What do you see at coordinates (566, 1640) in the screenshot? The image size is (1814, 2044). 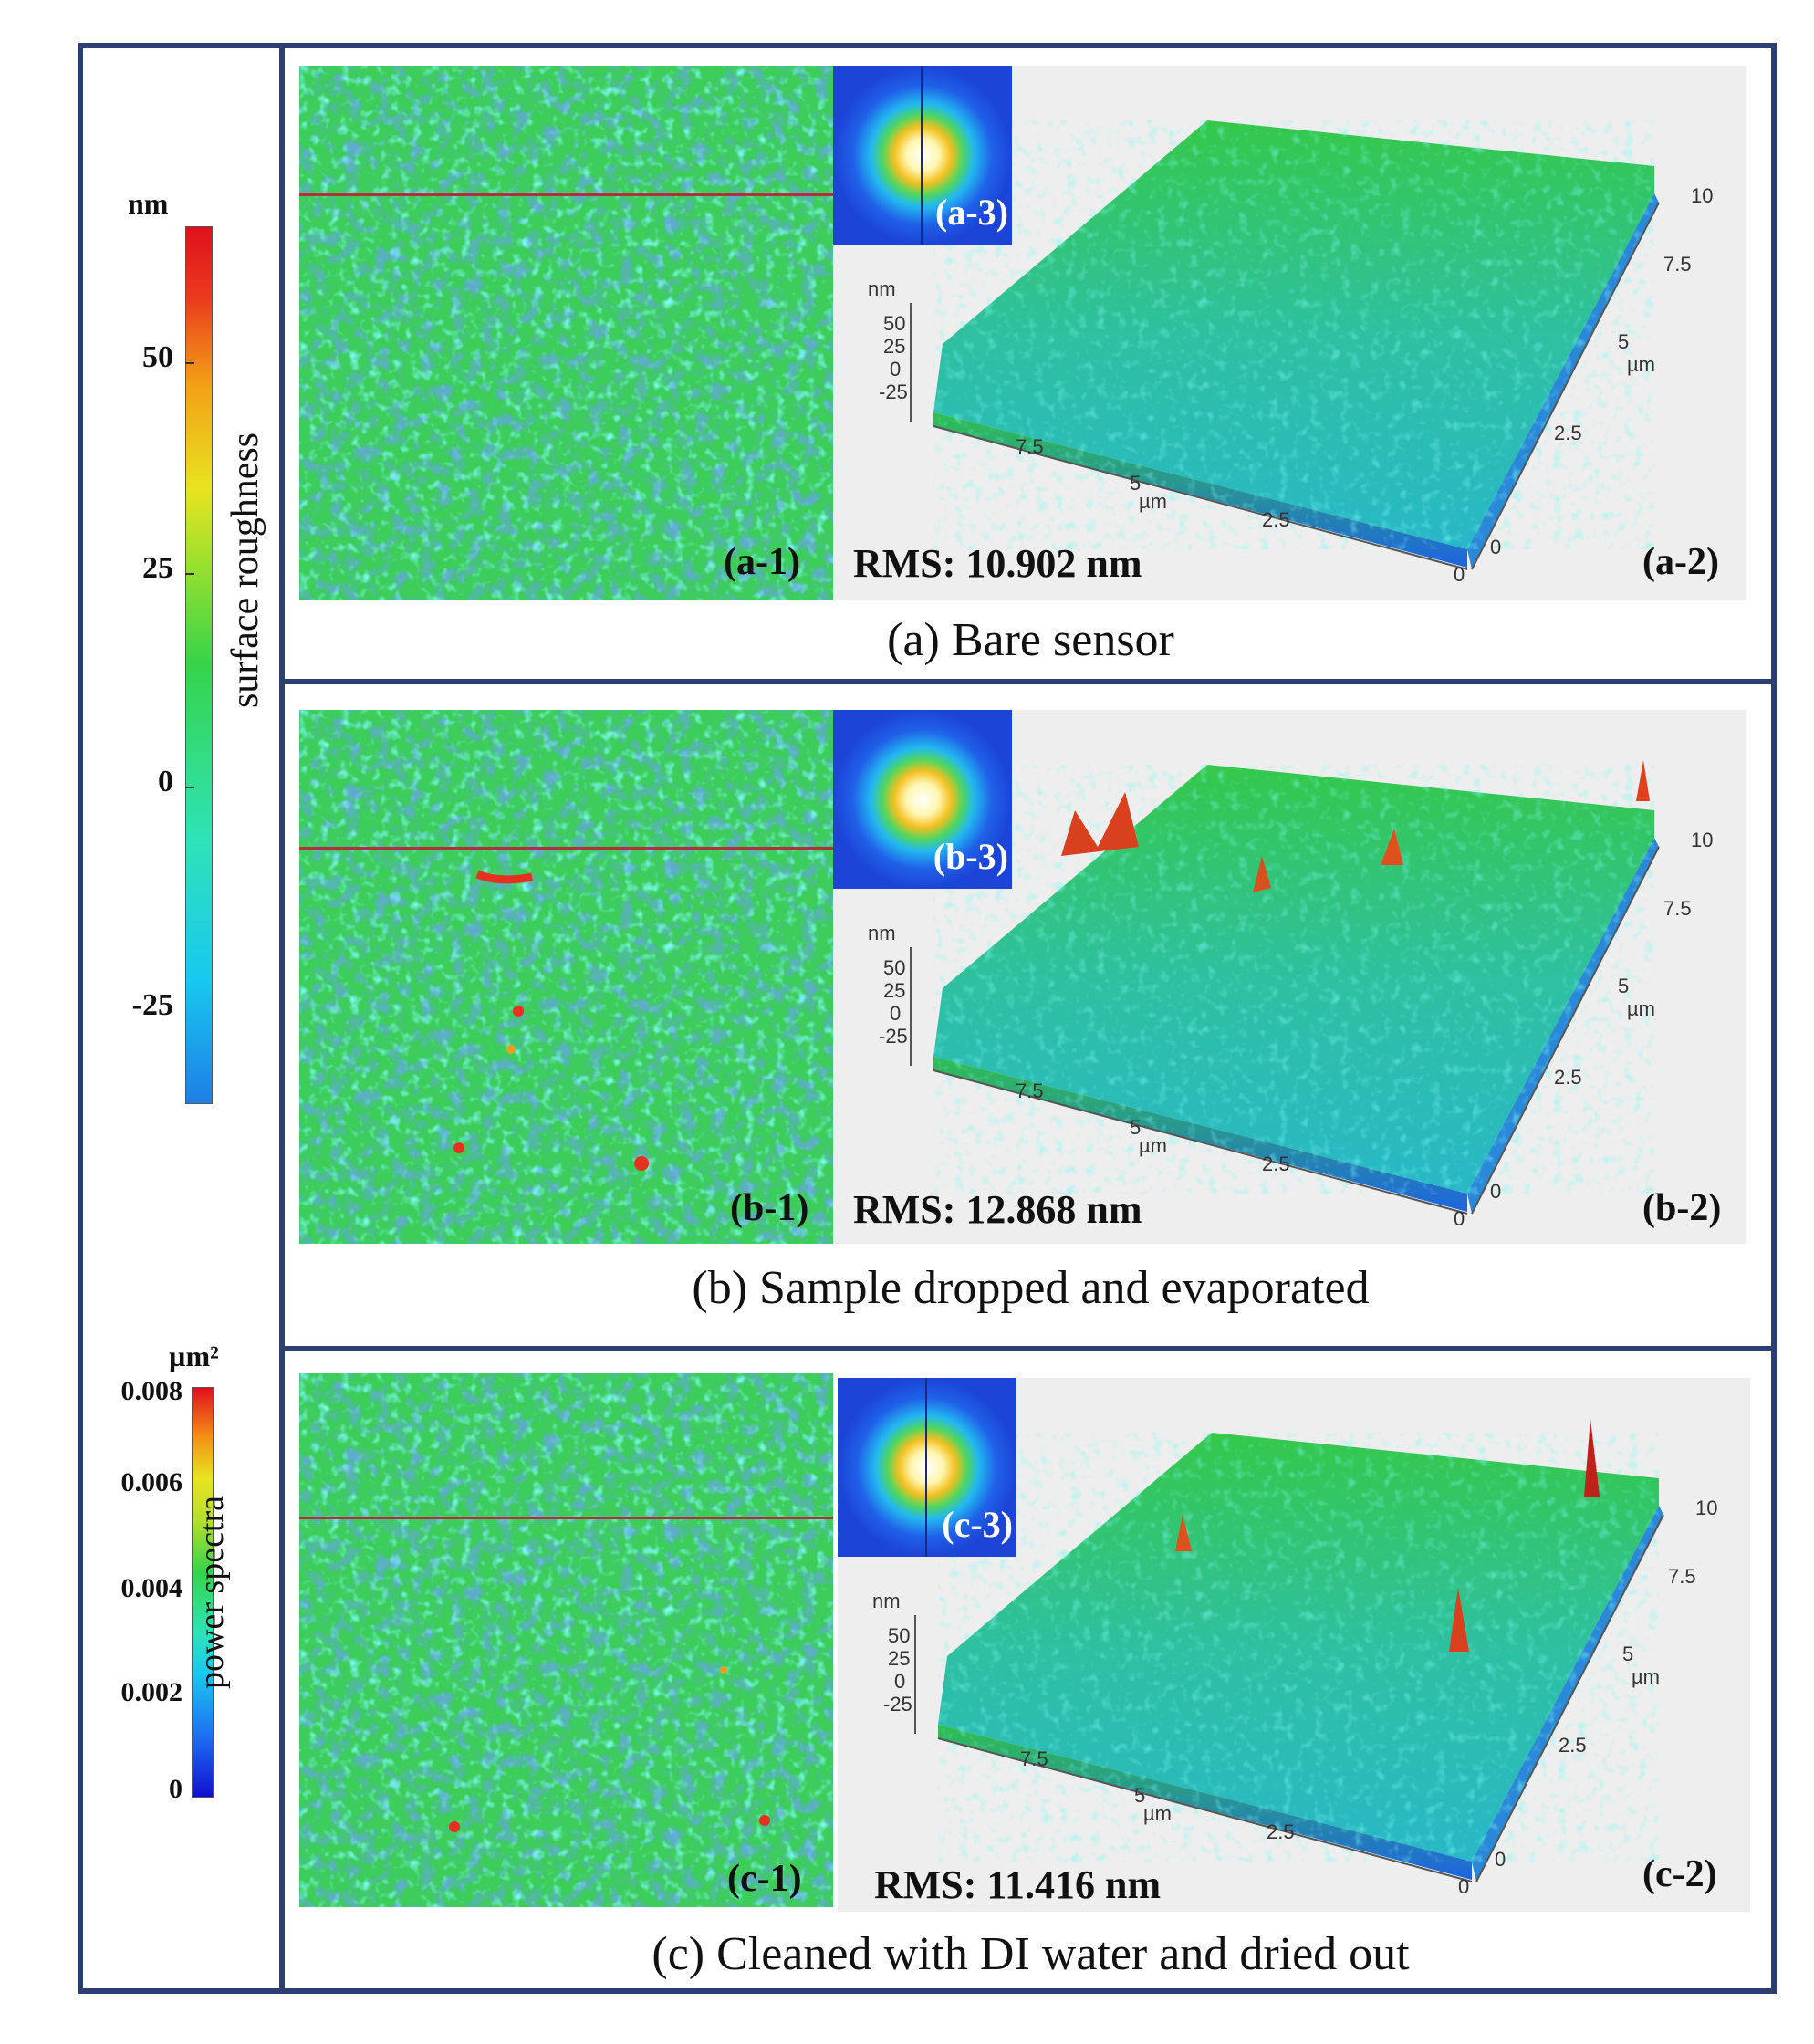 I see `afm-2d-map-c` at bounding box center [566, 1640].